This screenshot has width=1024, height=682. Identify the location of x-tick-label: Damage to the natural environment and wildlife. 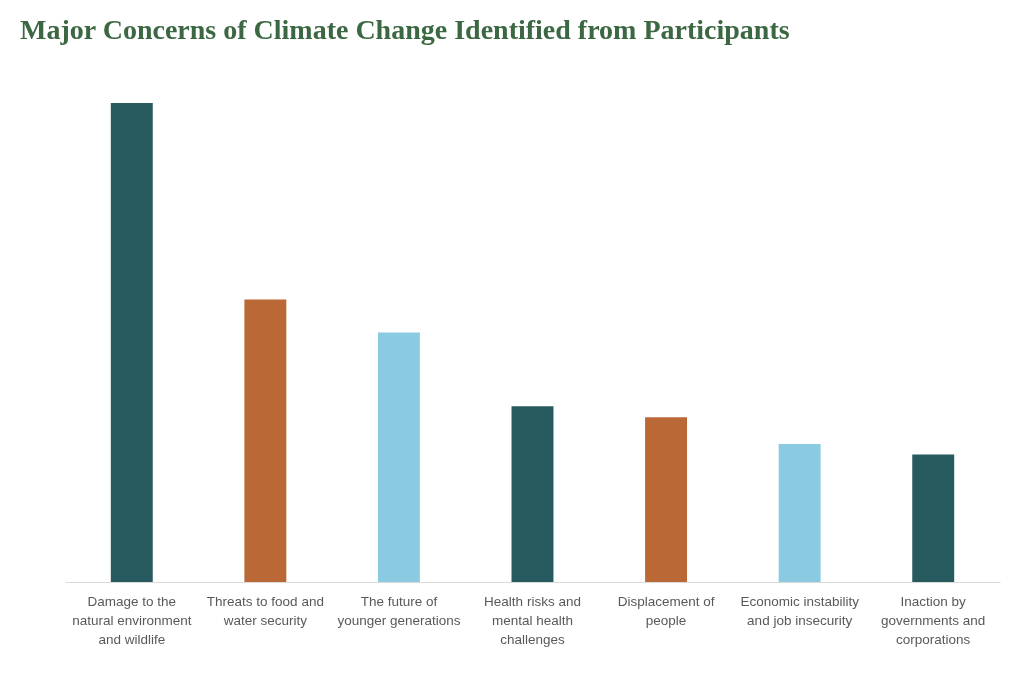
(132, 620).